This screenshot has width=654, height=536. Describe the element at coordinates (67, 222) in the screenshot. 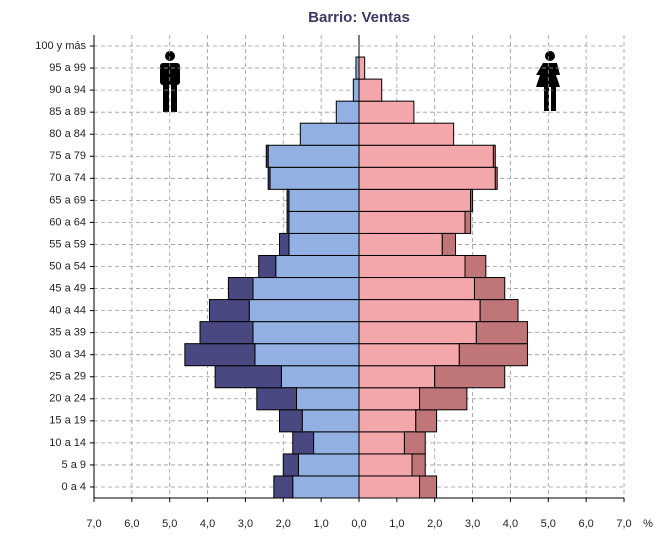

I see `y-tick-label: 60 a 64` at that location.